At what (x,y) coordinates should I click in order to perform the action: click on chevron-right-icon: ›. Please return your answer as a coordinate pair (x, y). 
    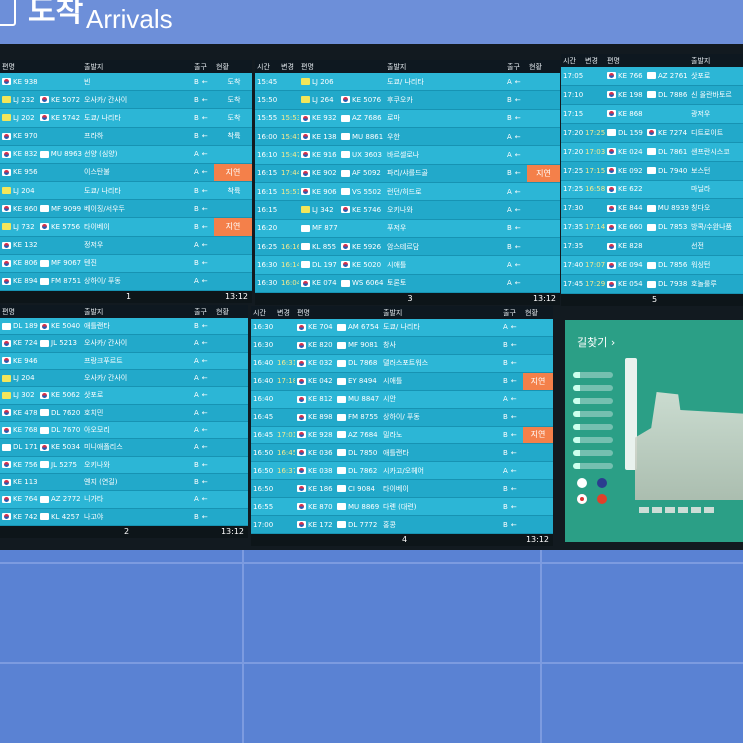
    Looking at the image, I should click on (613, 342).